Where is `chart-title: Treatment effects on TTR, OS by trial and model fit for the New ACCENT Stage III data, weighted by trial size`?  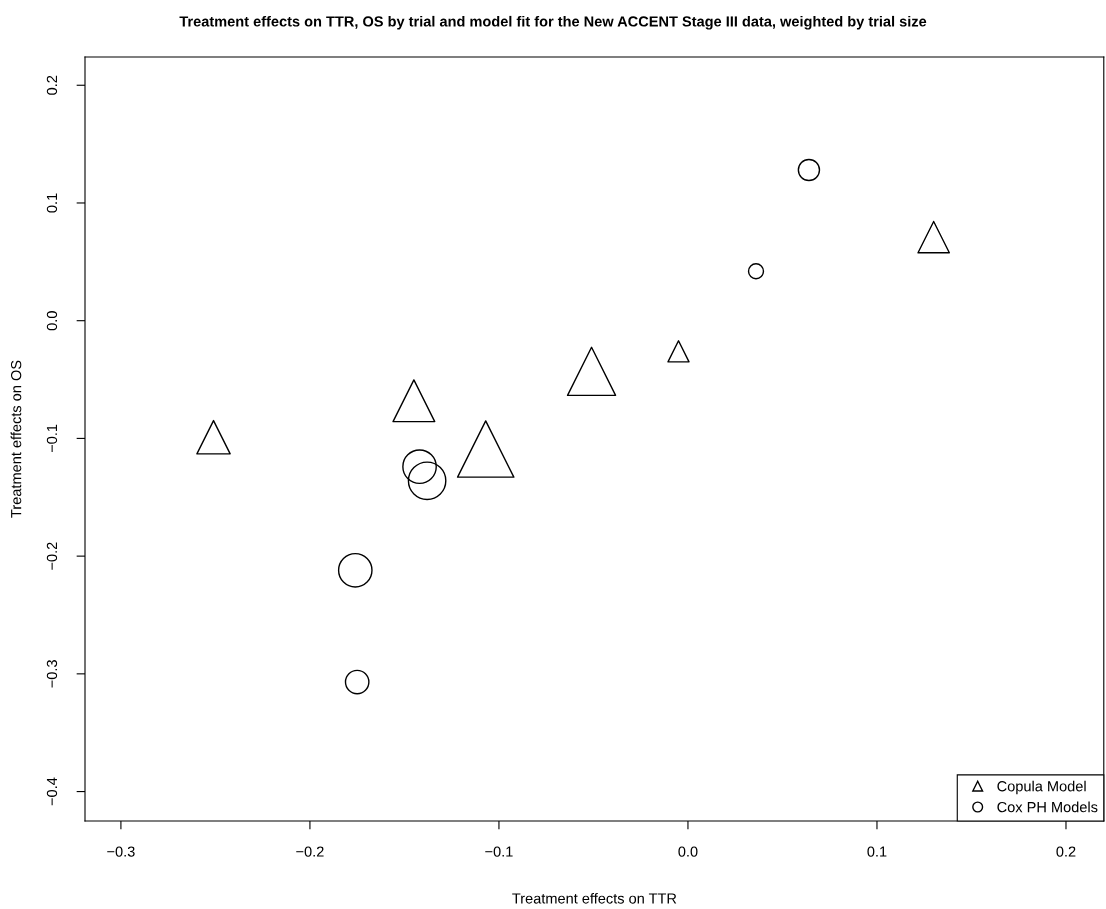 chart-title: Treatment effects on TTR, OS by trial and model fit for the New ACCENT Stage III data, weighted by trial size is located at coordinates (553, 22).